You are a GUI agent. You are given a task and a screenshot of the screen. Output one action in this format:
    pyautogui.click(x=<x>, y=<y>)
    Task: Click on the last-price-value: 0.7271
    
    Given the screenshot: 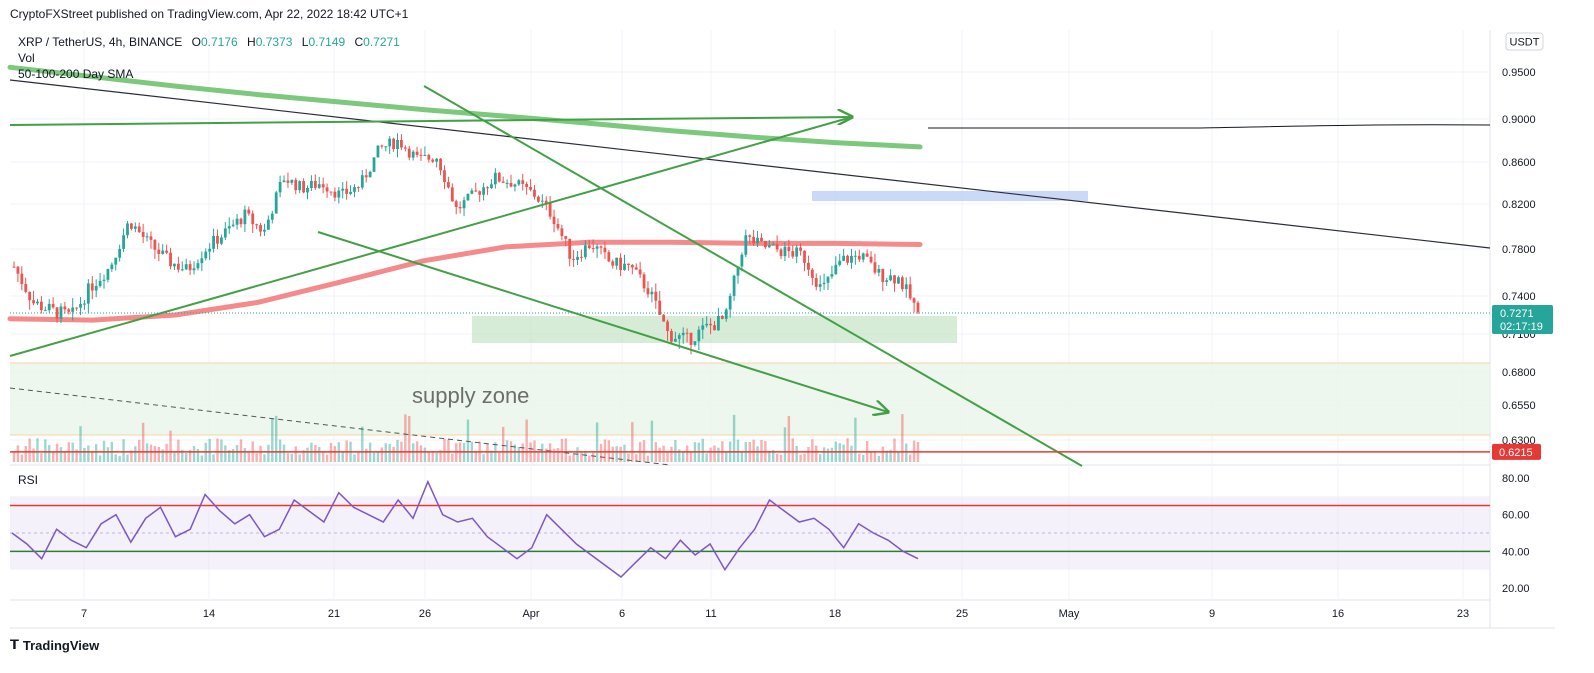 What is the action you would take?
    pyautogui.click(x=1517, y=314)
    